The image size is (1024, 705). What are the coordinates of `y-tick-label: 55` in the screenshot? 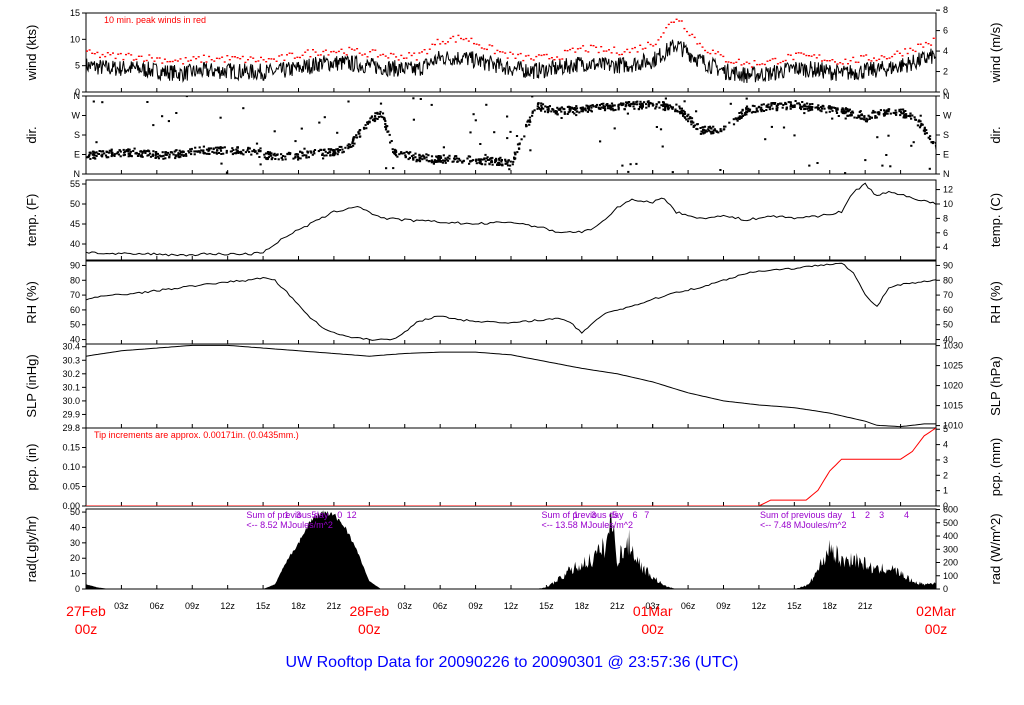 It's located at (75, 184).